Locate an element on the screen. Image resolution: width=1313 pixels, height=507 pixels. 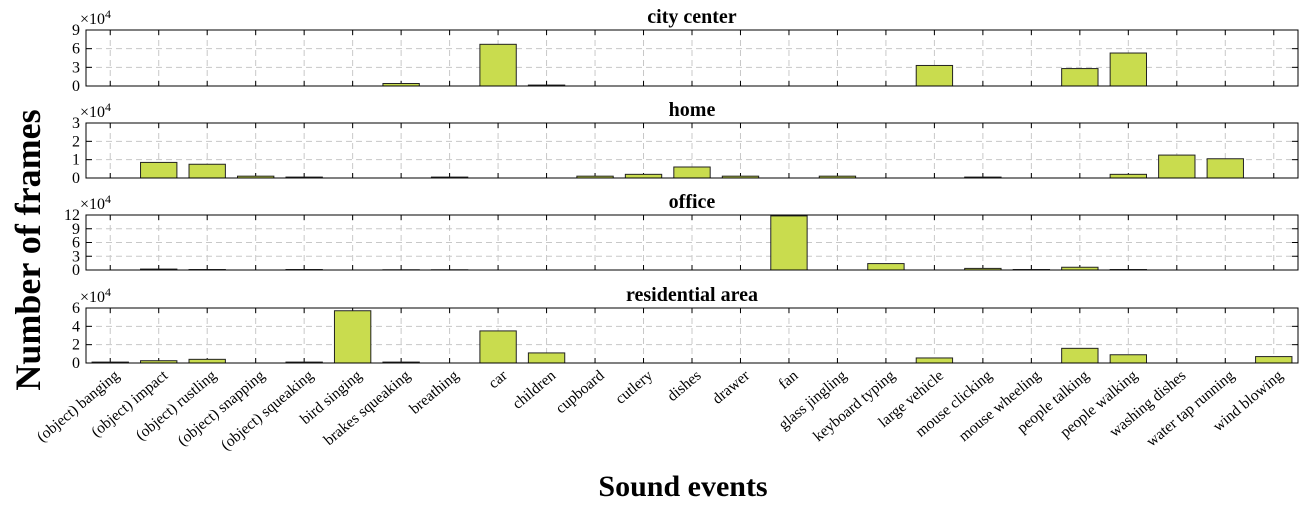
x-axis-label: Sound events is located at coordinates (682, 486).